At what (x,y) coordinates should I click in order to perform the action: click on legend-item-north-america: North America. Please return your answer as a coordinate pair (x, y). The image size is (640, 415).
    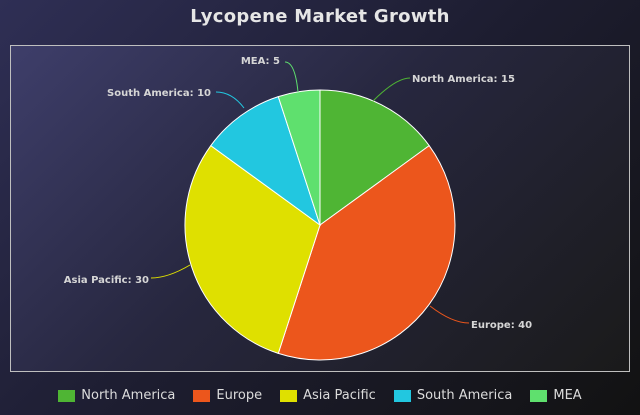
    Looking at the image, I should click on (116, 395).